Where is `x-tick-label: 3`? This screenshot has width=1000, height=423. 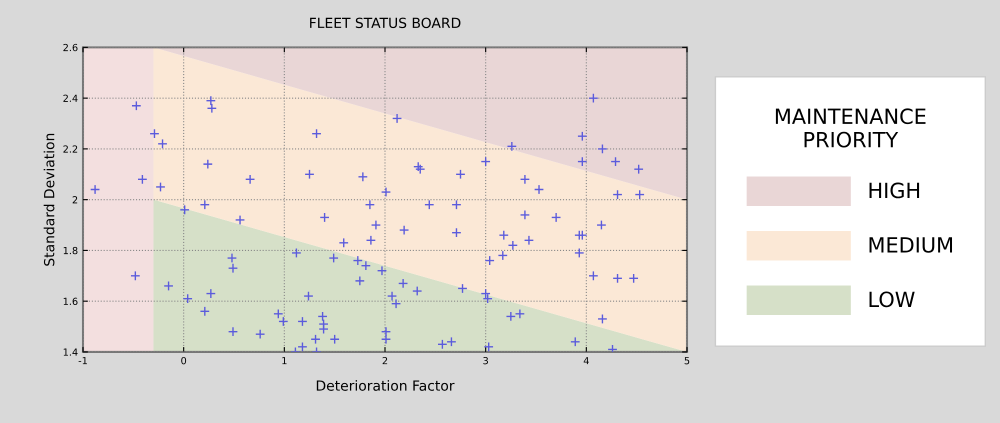 x-tick-label: 3 is located at coordinates (485, 360).